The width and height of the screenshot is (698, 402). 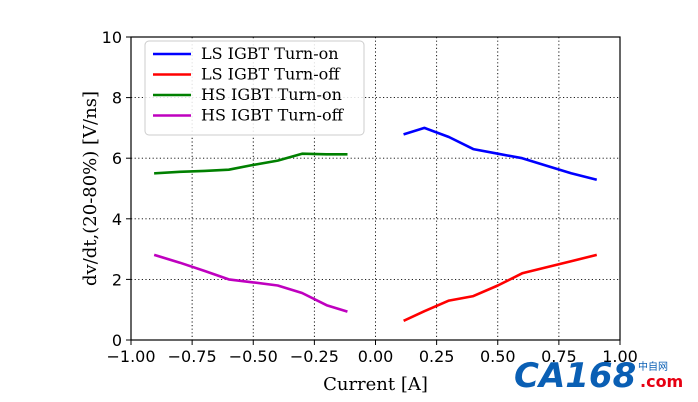 I want to click on legend-entry-label: HS IGBT Turn-off, so click(x=273, y=115).